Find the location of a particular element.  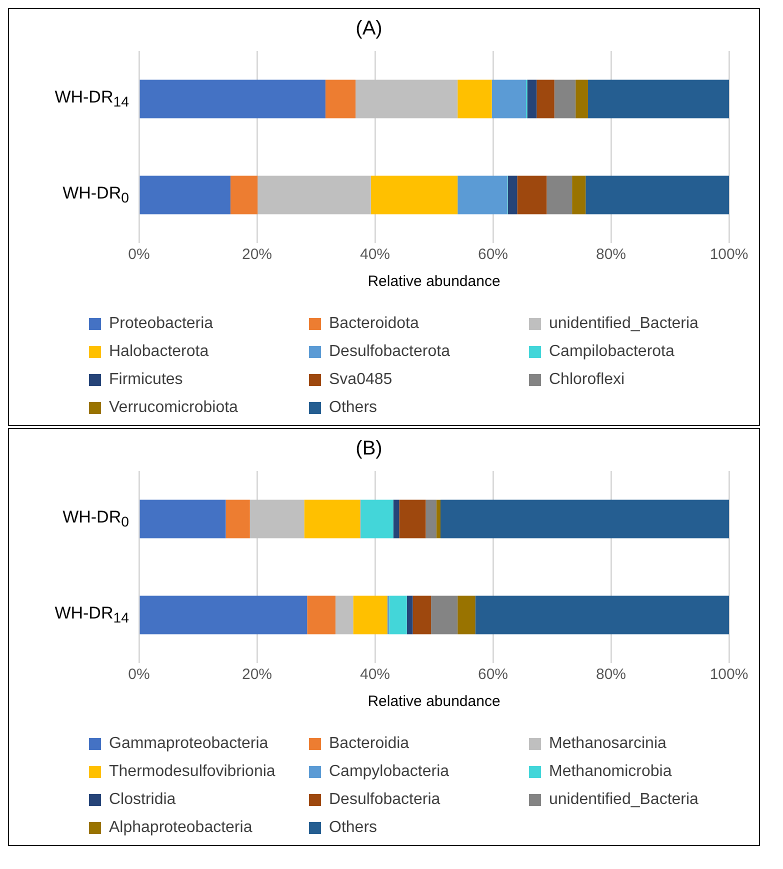

legend-label: Sva0485 is located at coordinates (360, 380).